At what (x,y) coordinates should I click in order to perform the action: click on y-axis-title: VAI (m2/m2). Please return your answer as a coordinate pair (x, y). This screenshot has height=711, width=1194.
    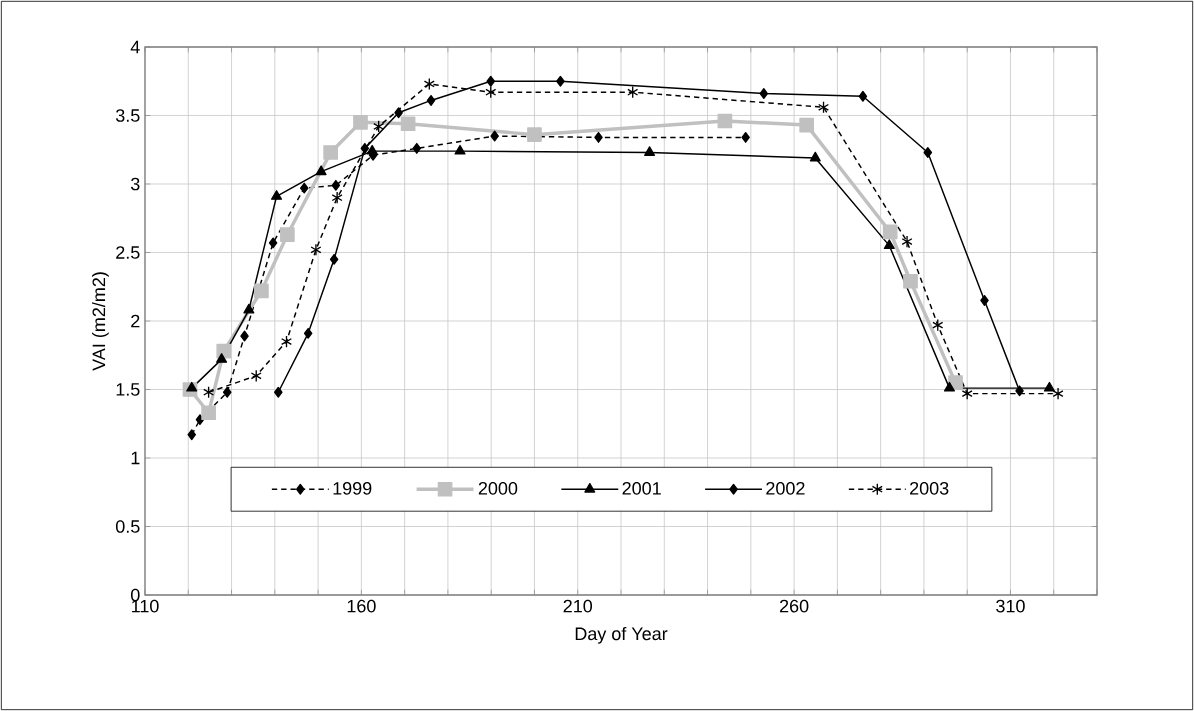
    Looking at the image, I should click on (100, 321).